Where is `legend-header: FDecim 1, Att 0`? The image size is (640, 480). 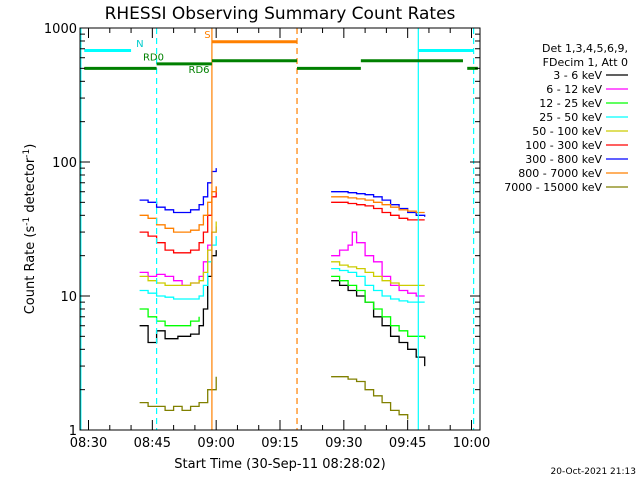
legend-header: FDecim 1, Att 0 is located at coordinates (585, 62).